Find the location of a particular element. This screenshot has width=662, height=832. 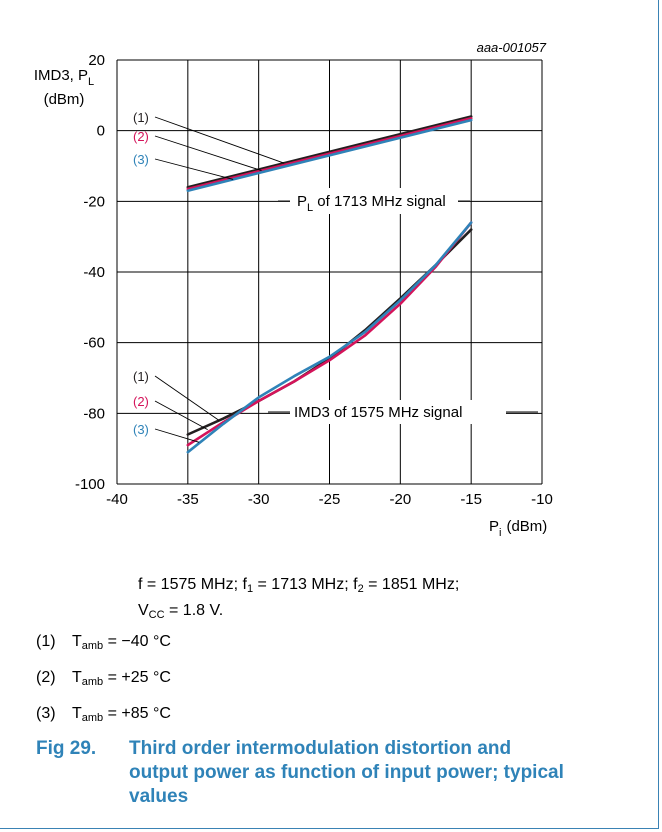

y-tick-label: -20 is located at coordinates (94, 201).